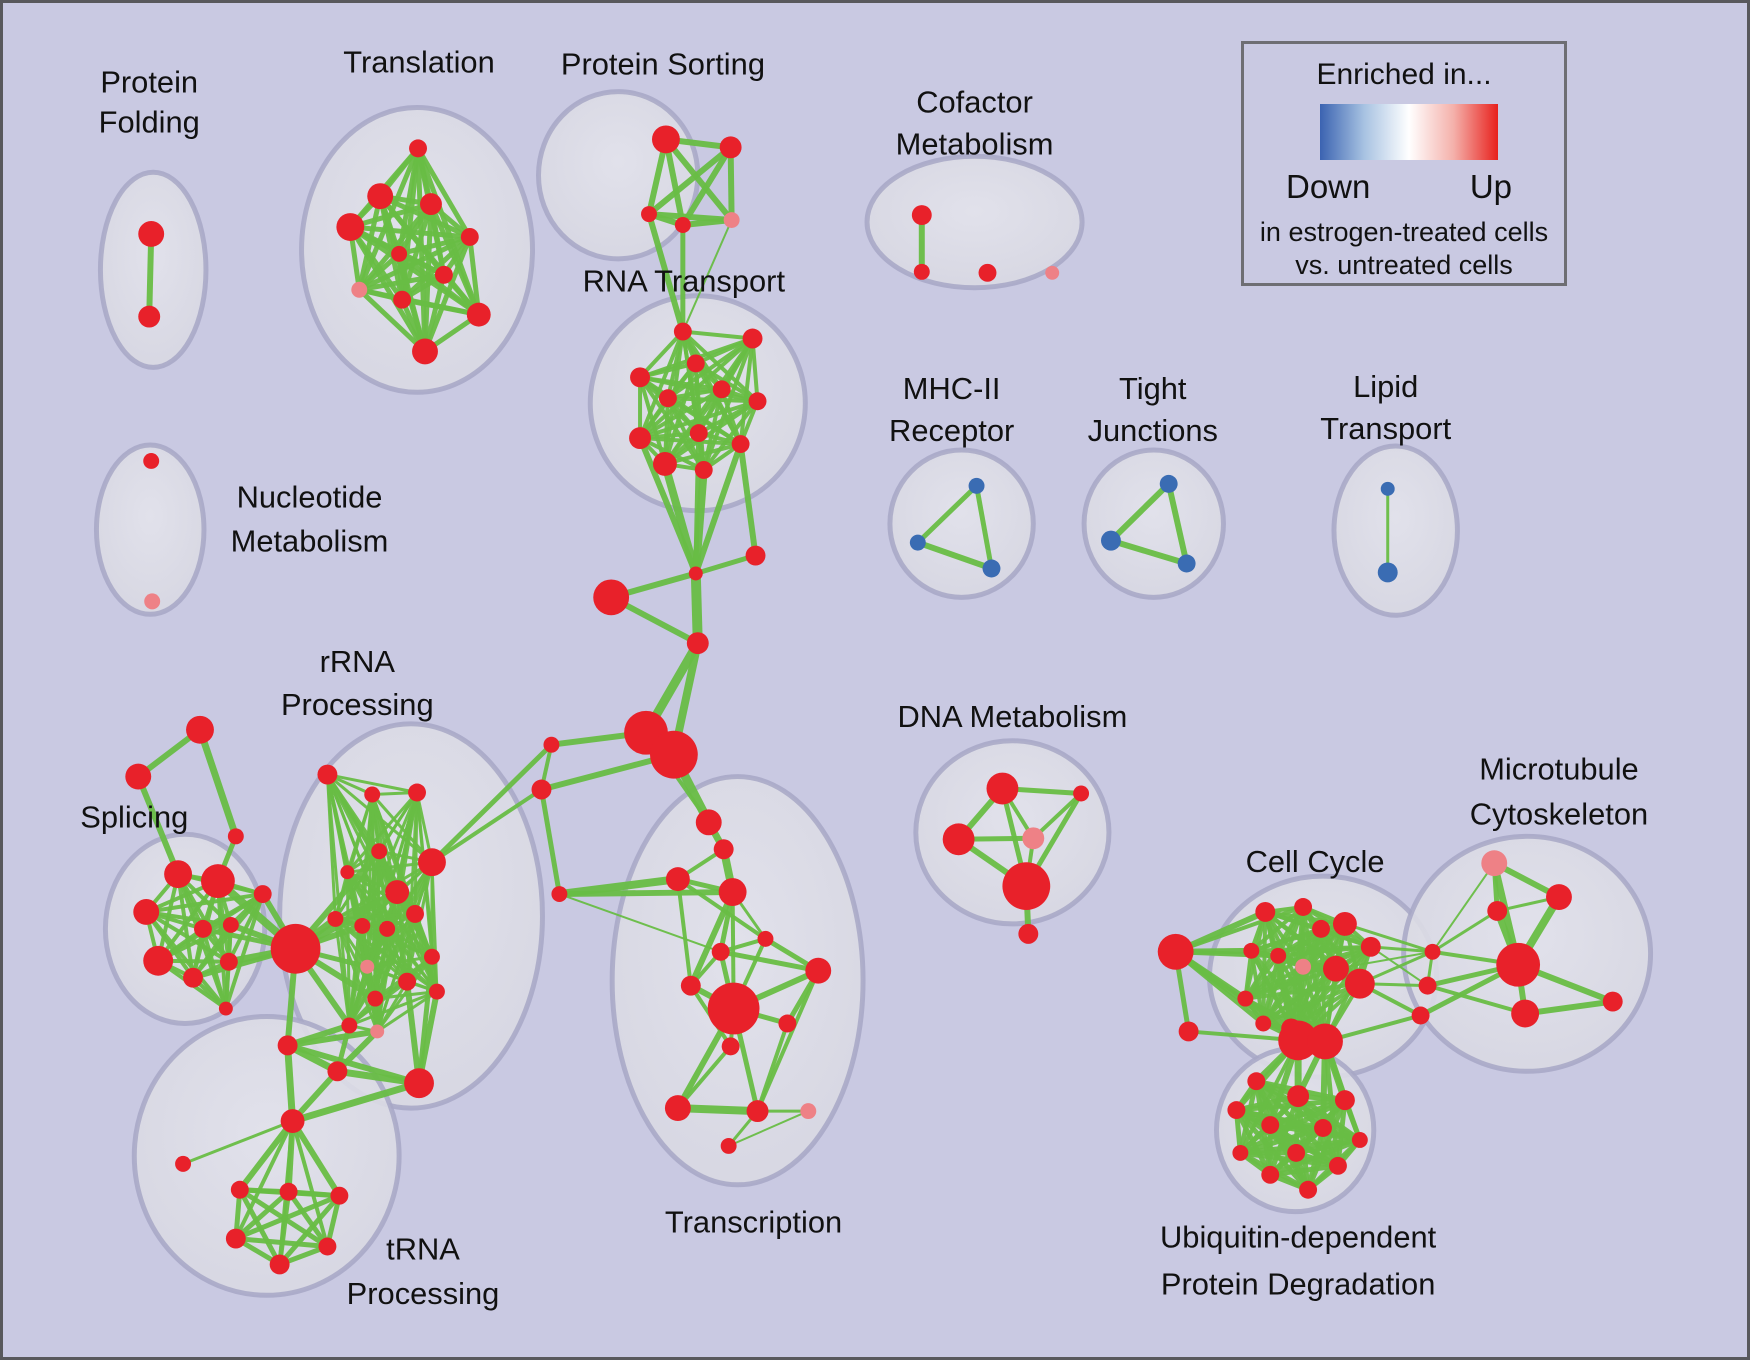 This screenshot has height=1360, width=1750. What do you see at coordinates (1404, 232) in the screenshot?
I see `legend-caption-line1: in estrogen-treated cells` at bounding box center [1404, 232].